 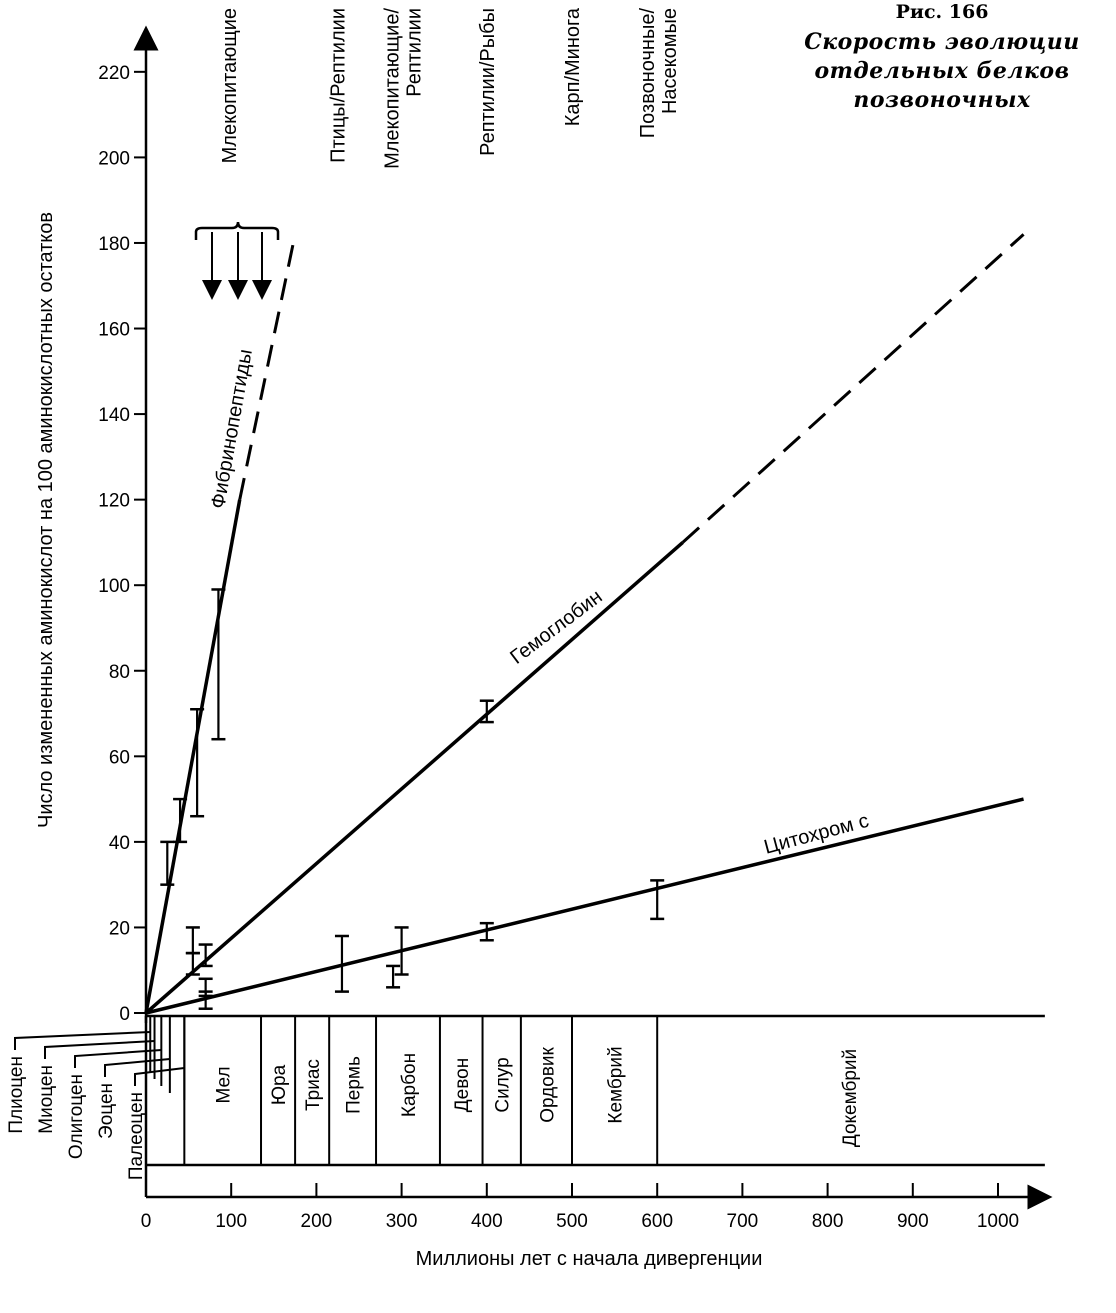 I want to click on fibrinopeptides-line, so click(x=193, y=756).